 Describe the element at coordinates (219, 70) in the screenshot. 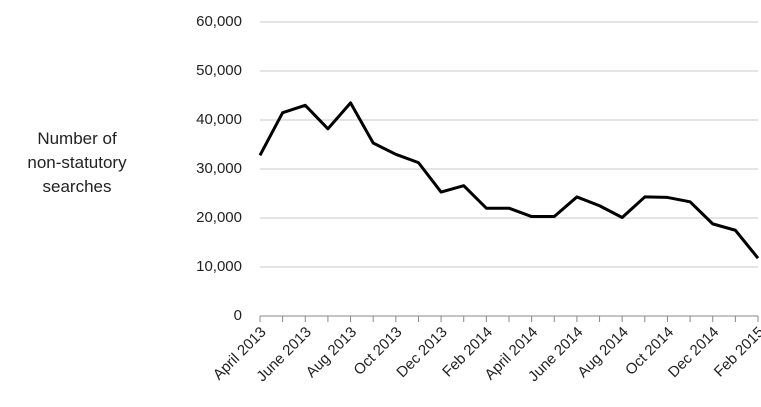

I see `y-tick-label: 50,000` at that location.